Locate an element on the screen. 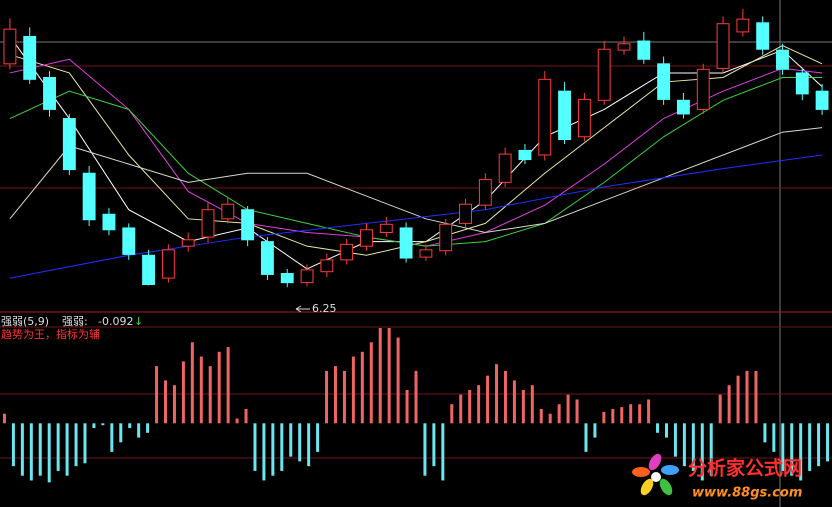 This screenshot has width=832, height=507. watermark-url: www.88gs.com is located at coordinates (747, 493).